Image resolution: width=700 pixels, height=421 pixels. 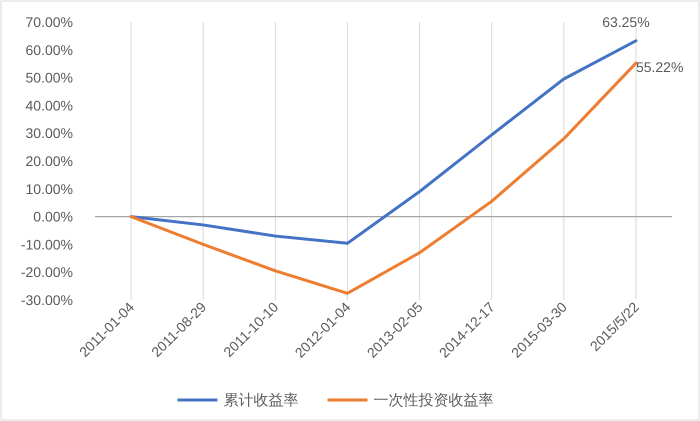 I want to click on data-label: 55.22%, so click(x=660, y=67).